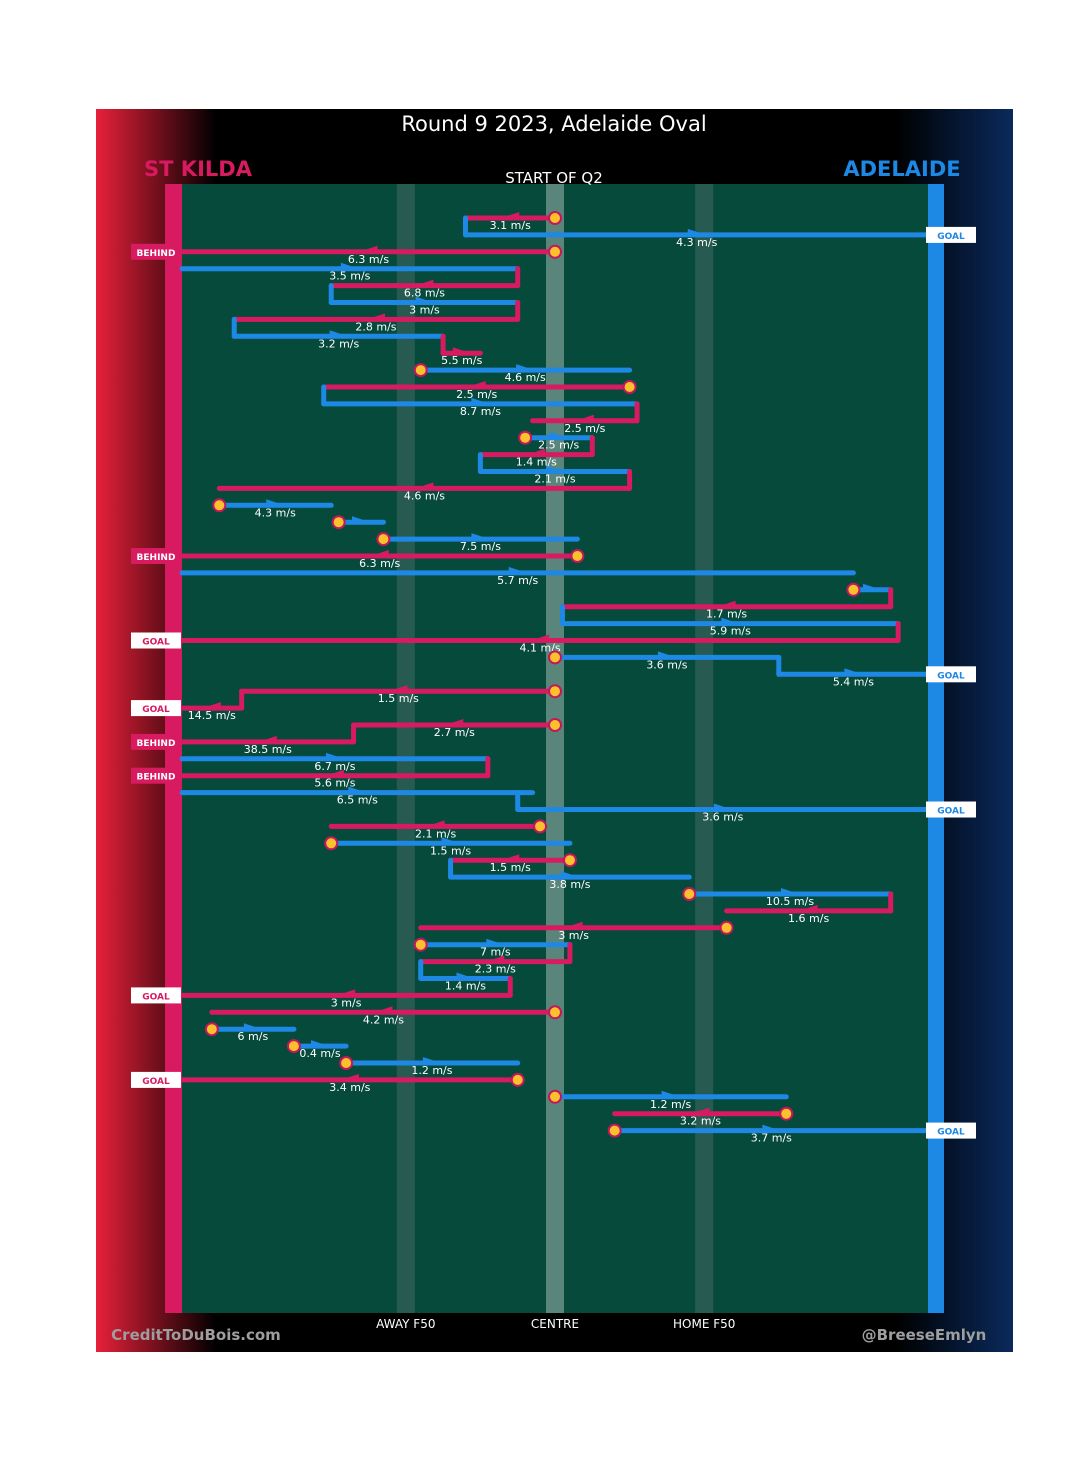  What do you see at coordinates (722, 817) in the screenshot?
I see `speed-label-35: 3.6 m/s` at bounding box center [722, 817].